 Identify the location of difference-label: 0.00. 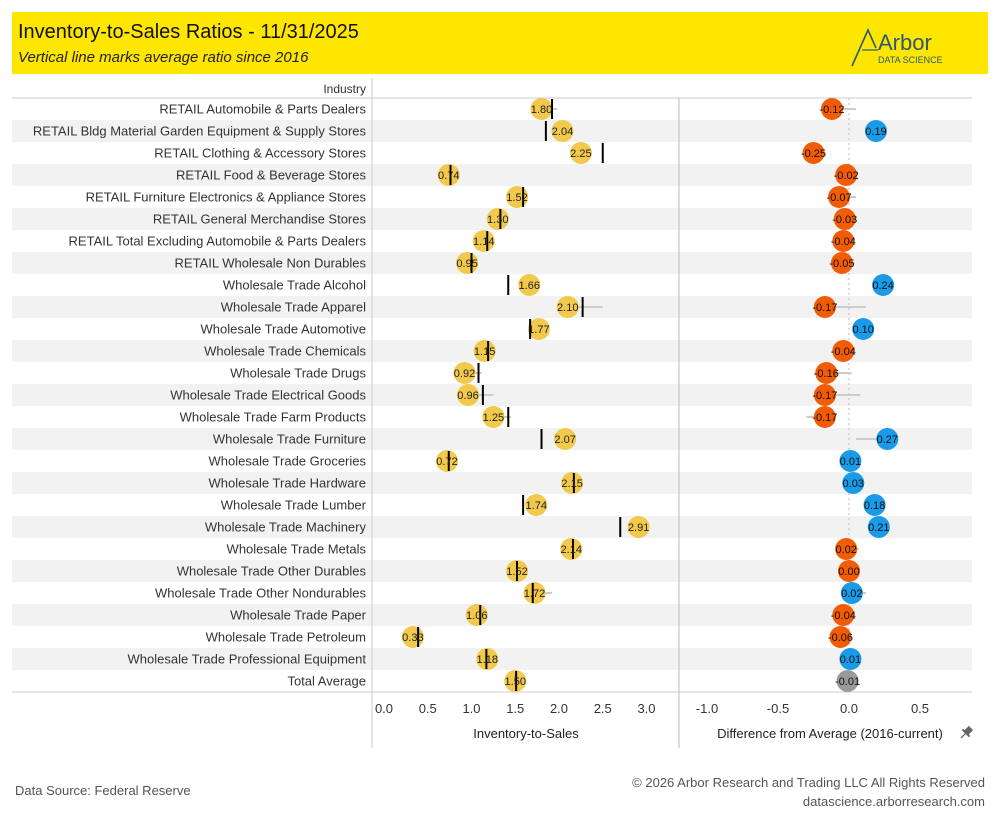
(848, 572).